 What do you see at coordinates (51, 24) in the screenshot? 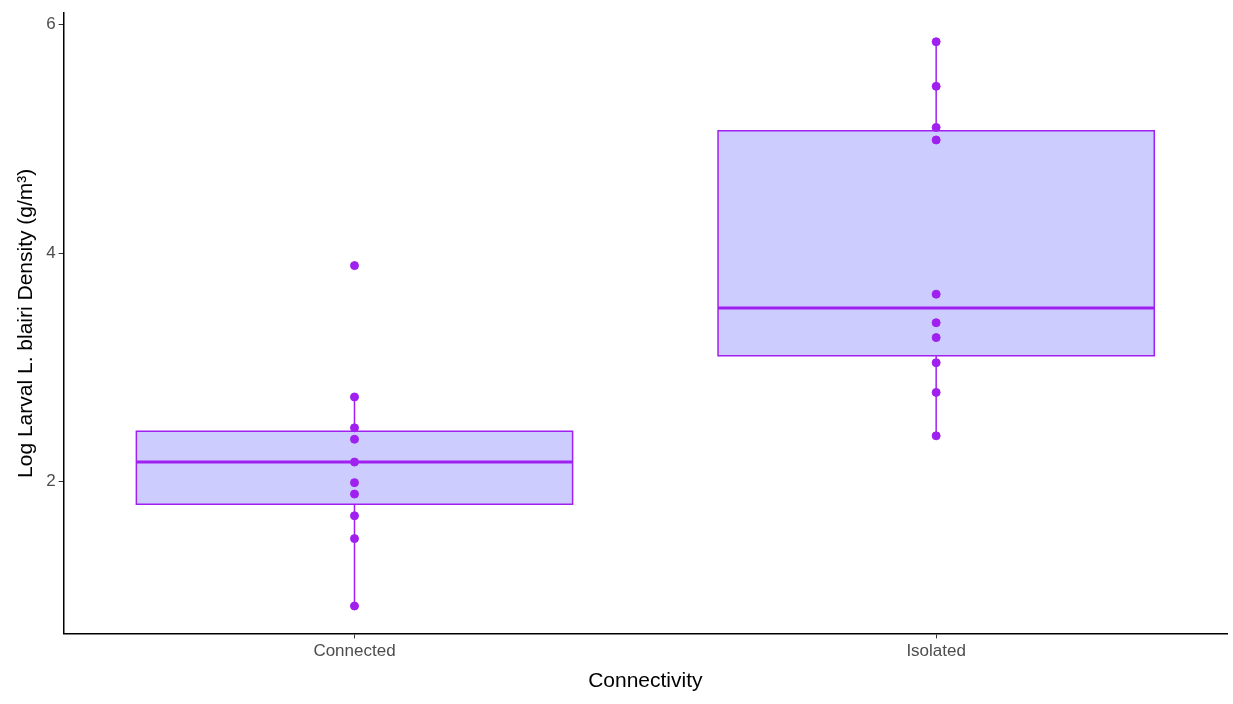
I see `y-tick-label: 6` at bounding box center [51, 24].